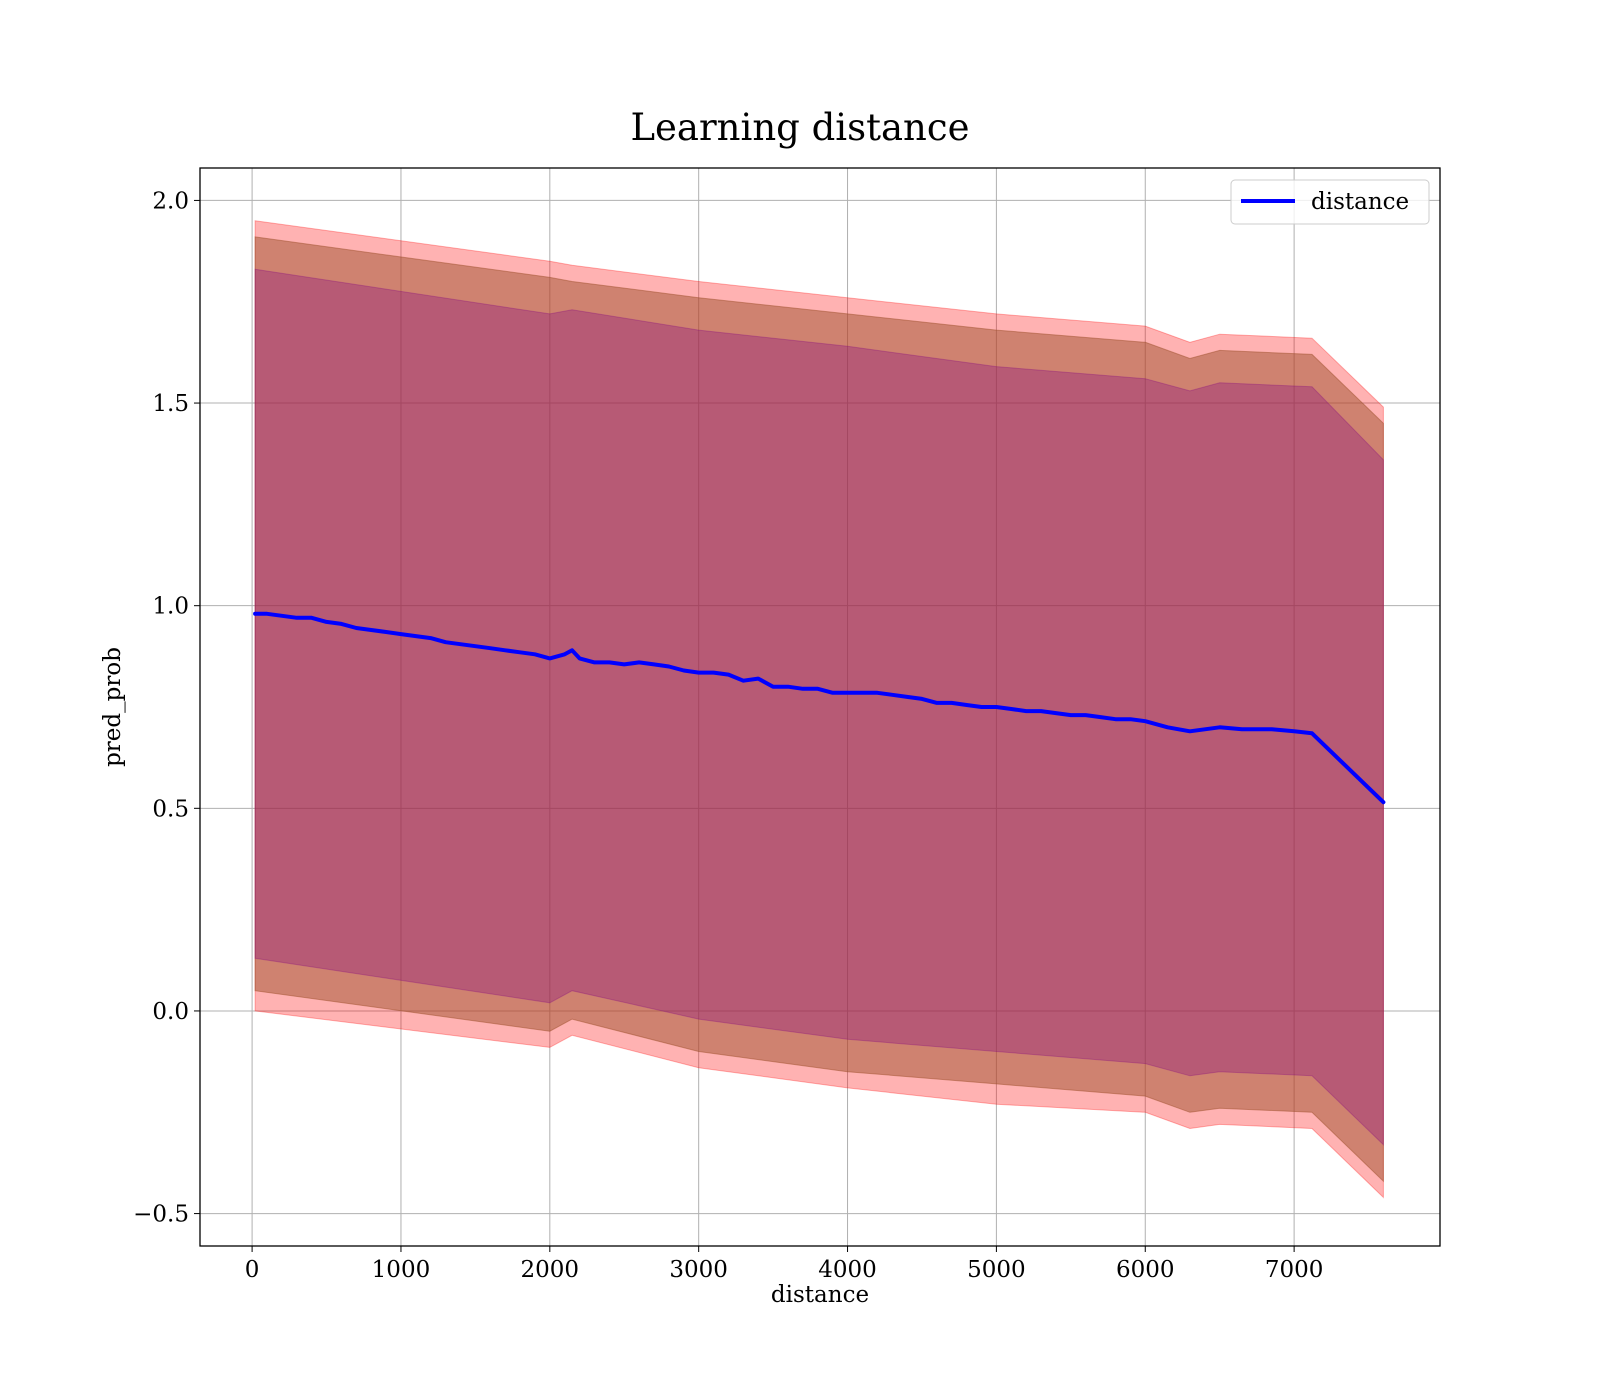  What do you see at coordinates (170, 607) in the screenshot?
I see `y-tick-label: 1.0` at bounding box center [170, 607].